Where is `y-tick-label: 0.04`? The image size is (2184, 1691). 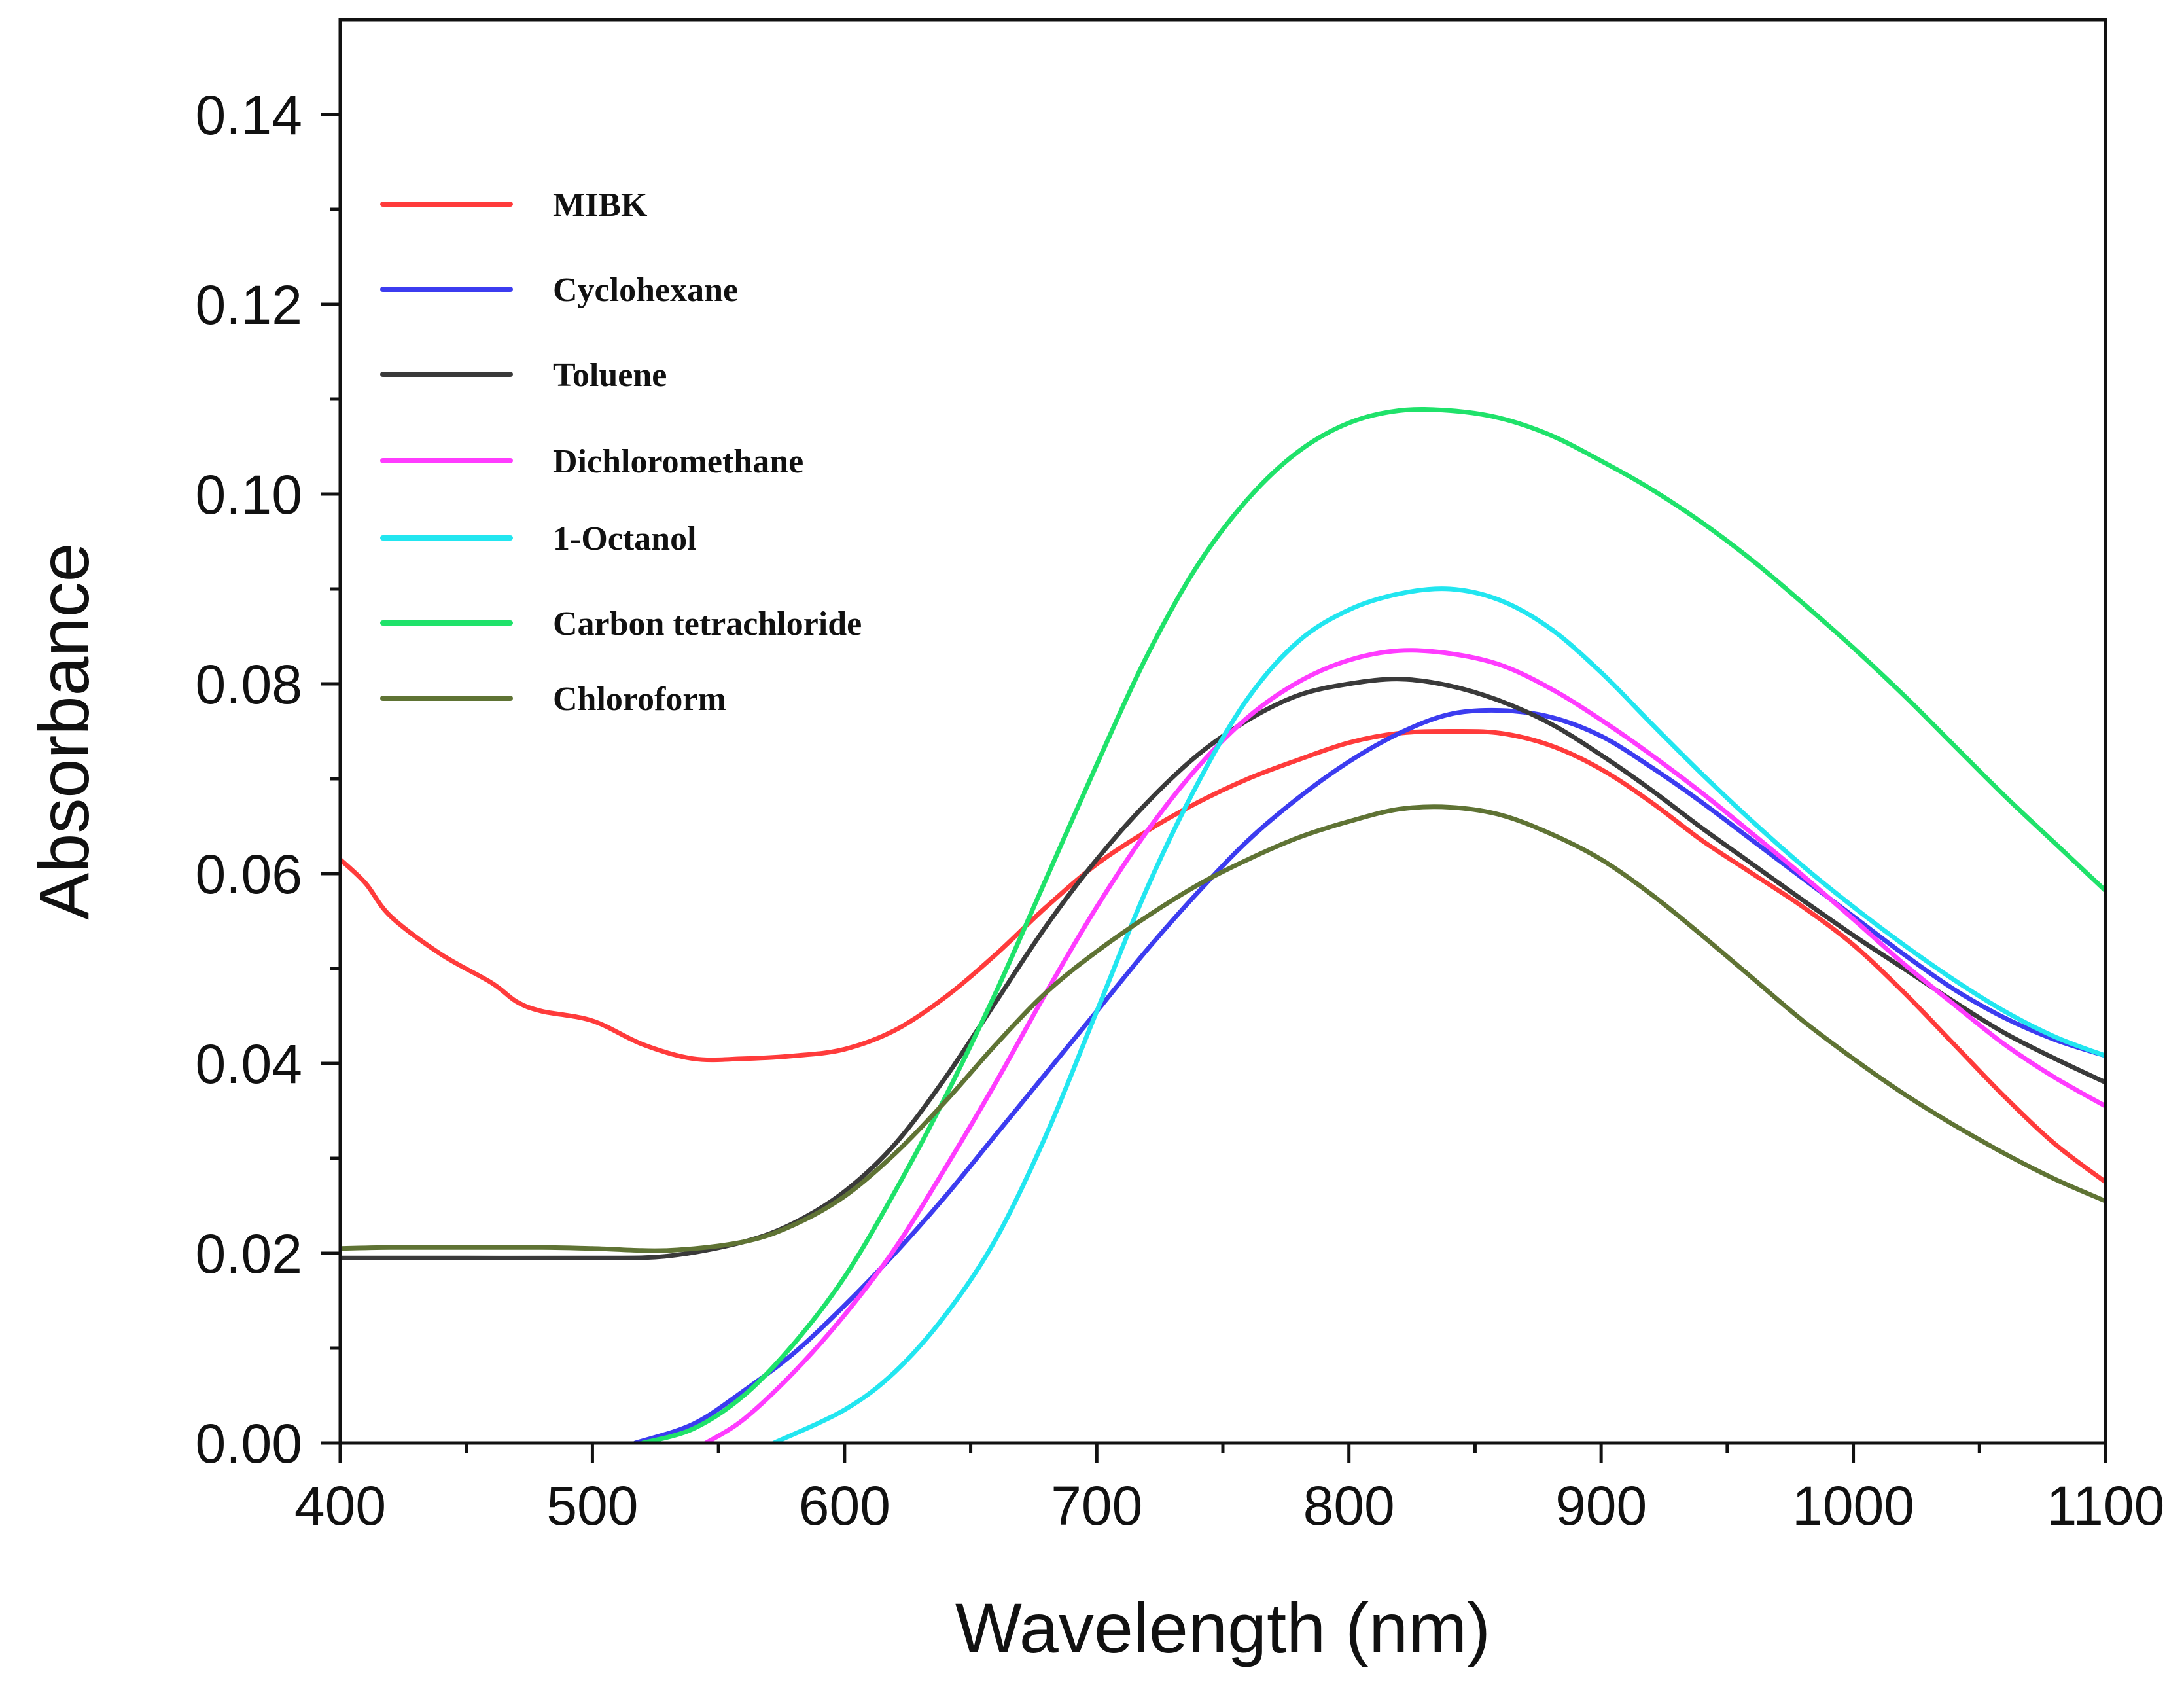 y-tick-label: 0.04 is located at coordinates (249, 1064).